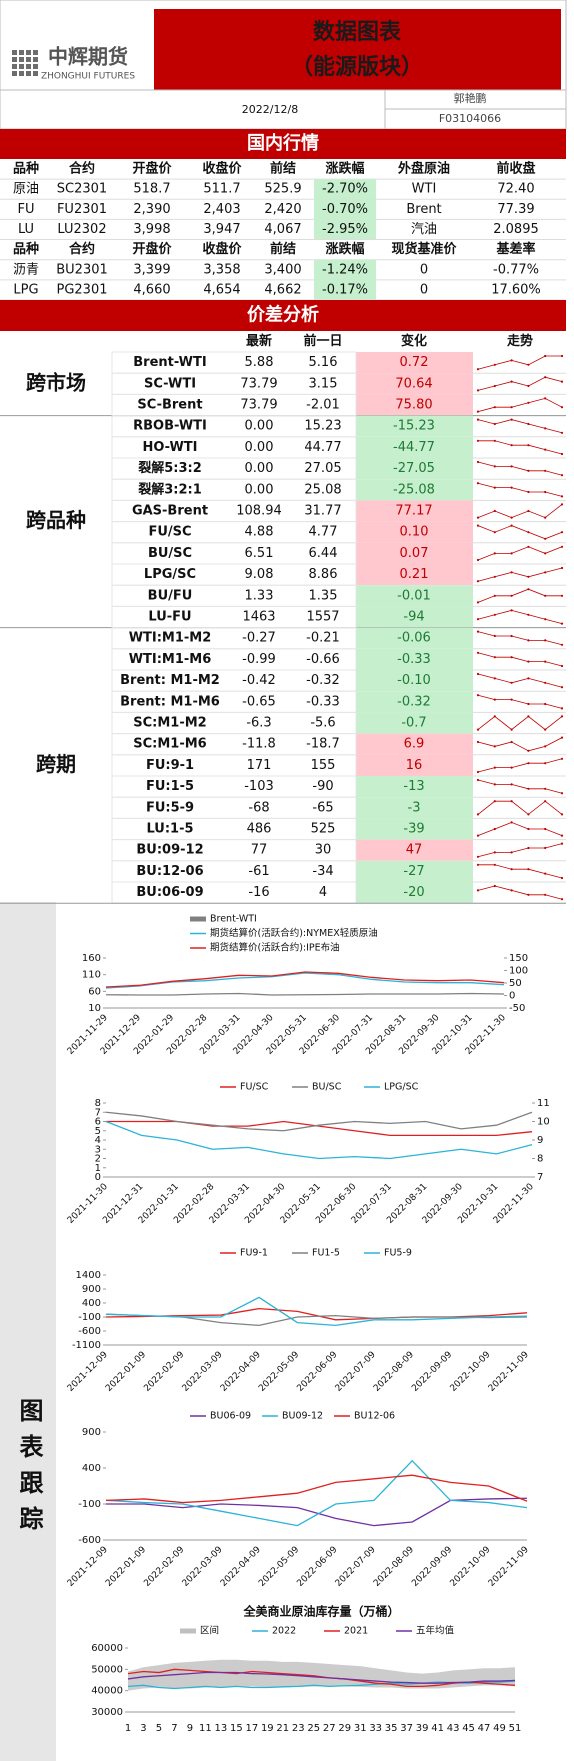  What do you see at coordinates (424, 189) in the screenshot?
I see `table-cell: WTI` at bounding box center [424, 189].